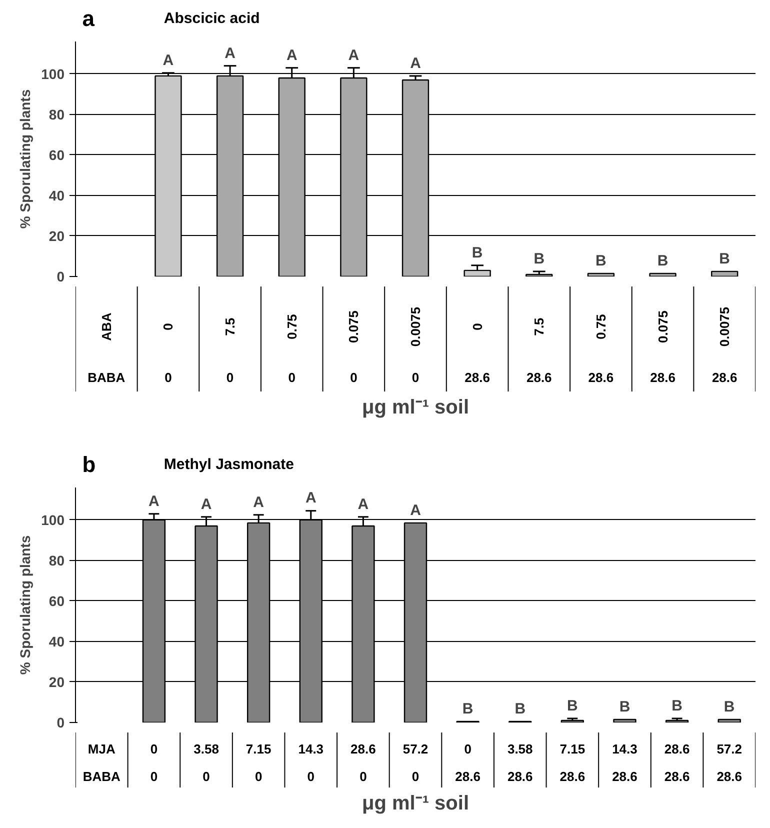 The width and height of the screenshot is (770, 828). What do you see at coordinates (212, 18) in the screenshot?
I see `chart-title: Abscicic acid` at bounding box center [212, 18].